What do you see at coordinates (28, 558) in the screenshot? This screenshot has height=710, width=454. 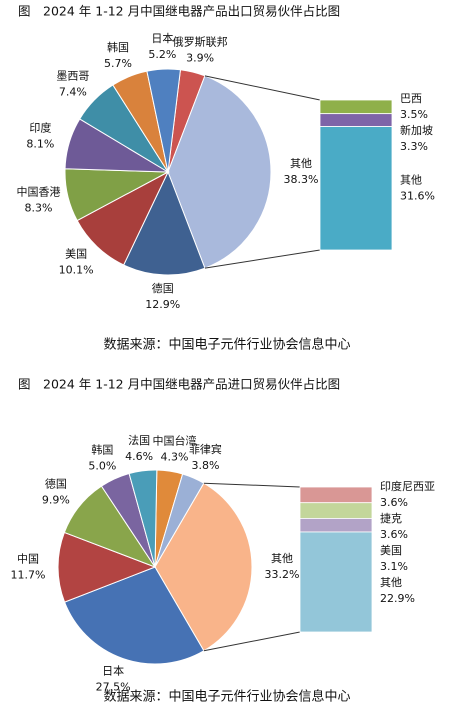 I see `slice-label: 中国` at bounding box center [28, 558].